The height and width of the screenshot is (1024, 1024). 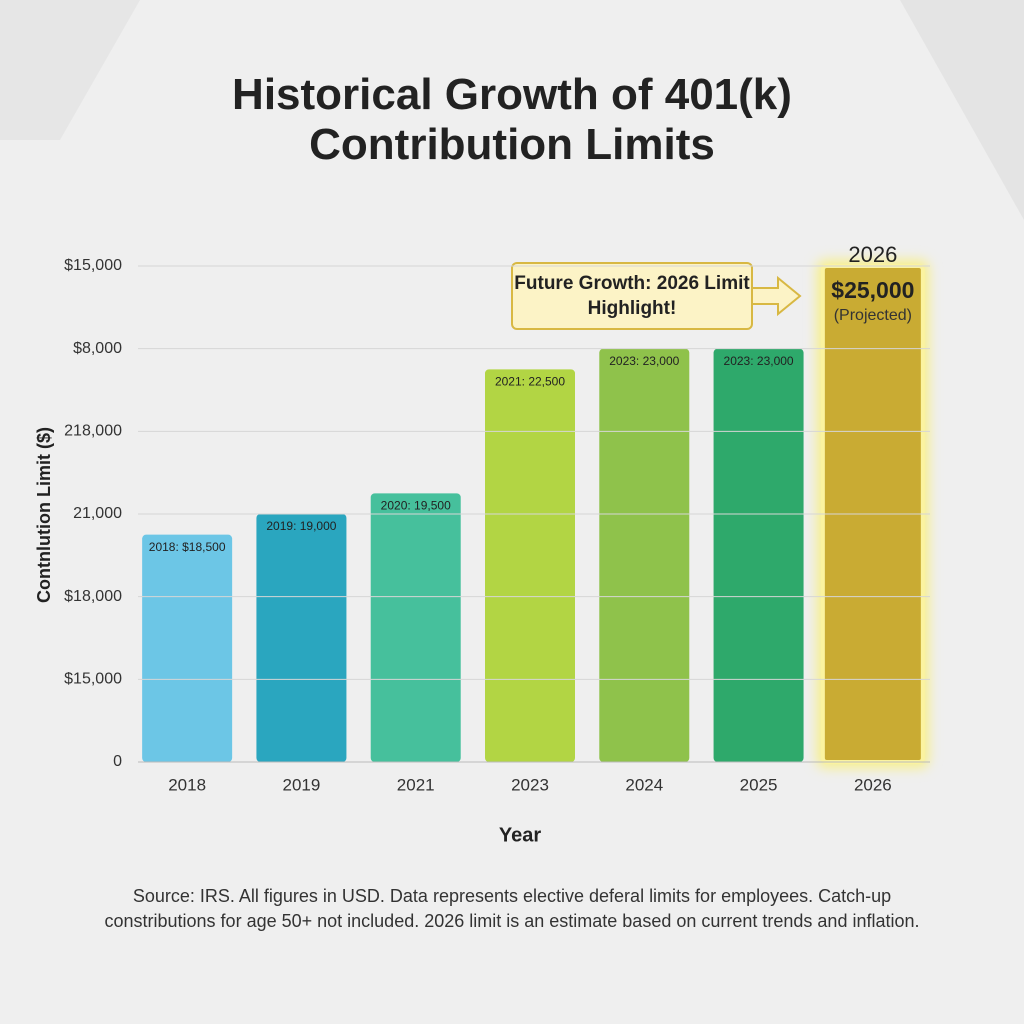 I want to click on value-label: 2020: 19,500, so click(x=416, y=506).